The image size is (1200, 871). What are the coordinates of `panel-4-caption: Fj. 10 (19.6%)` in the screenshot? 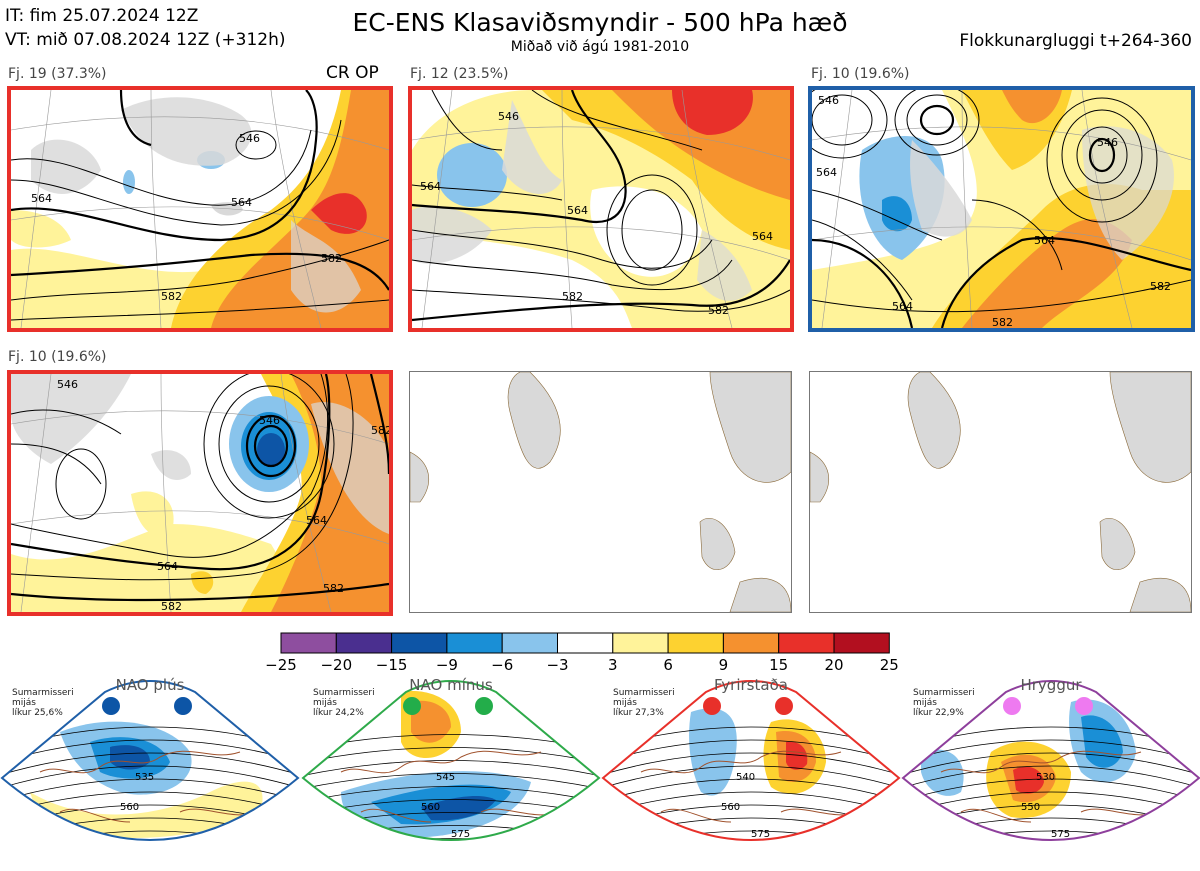 It's located at (57, 357).